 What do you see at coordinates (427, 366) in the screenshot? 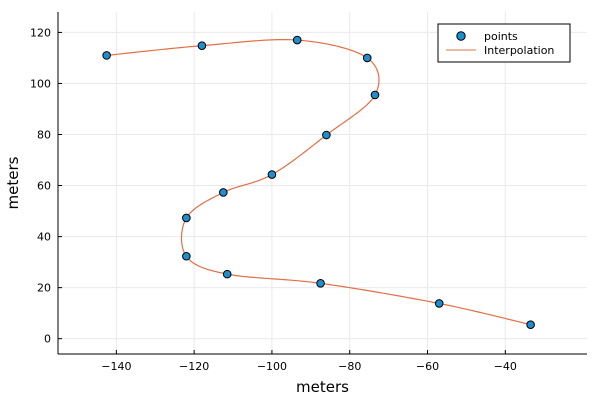
I see `x-tick-label: −60` at bounding box center [427, 366].